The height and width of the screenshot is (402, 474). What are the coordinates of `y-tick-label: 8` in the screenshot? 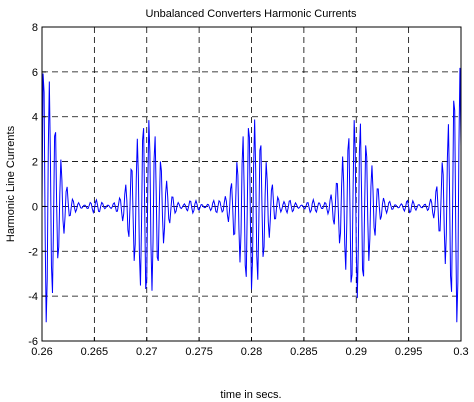 It's located at (35, 28).